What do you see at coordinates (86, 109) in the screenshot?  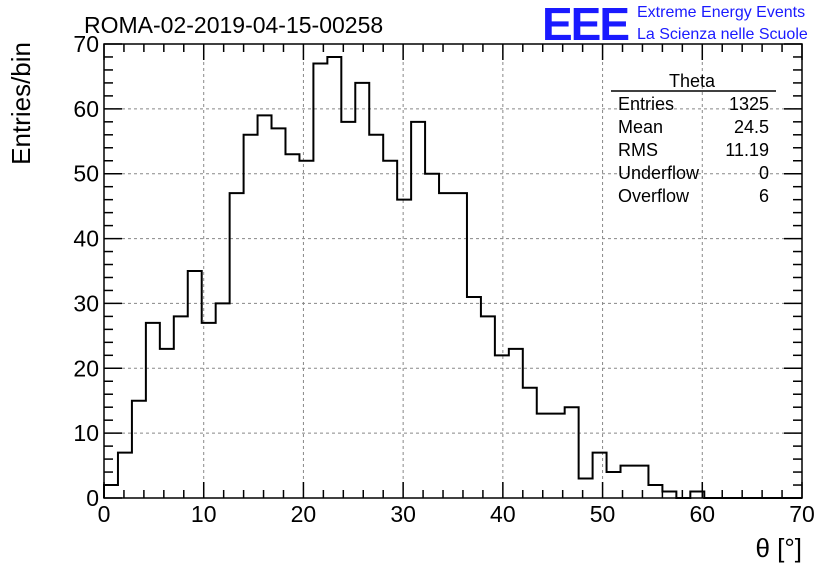 I see `y-tick-label: 60` at bounding box center [86, 109].